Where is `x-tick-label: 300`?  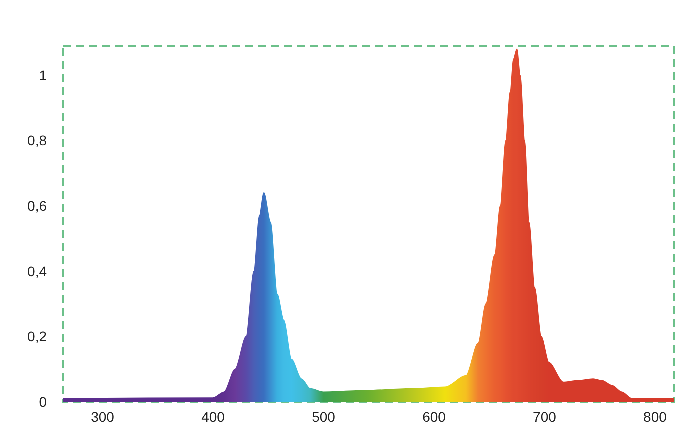 x-tick-label: 300 is located at coordinates (103, 417).